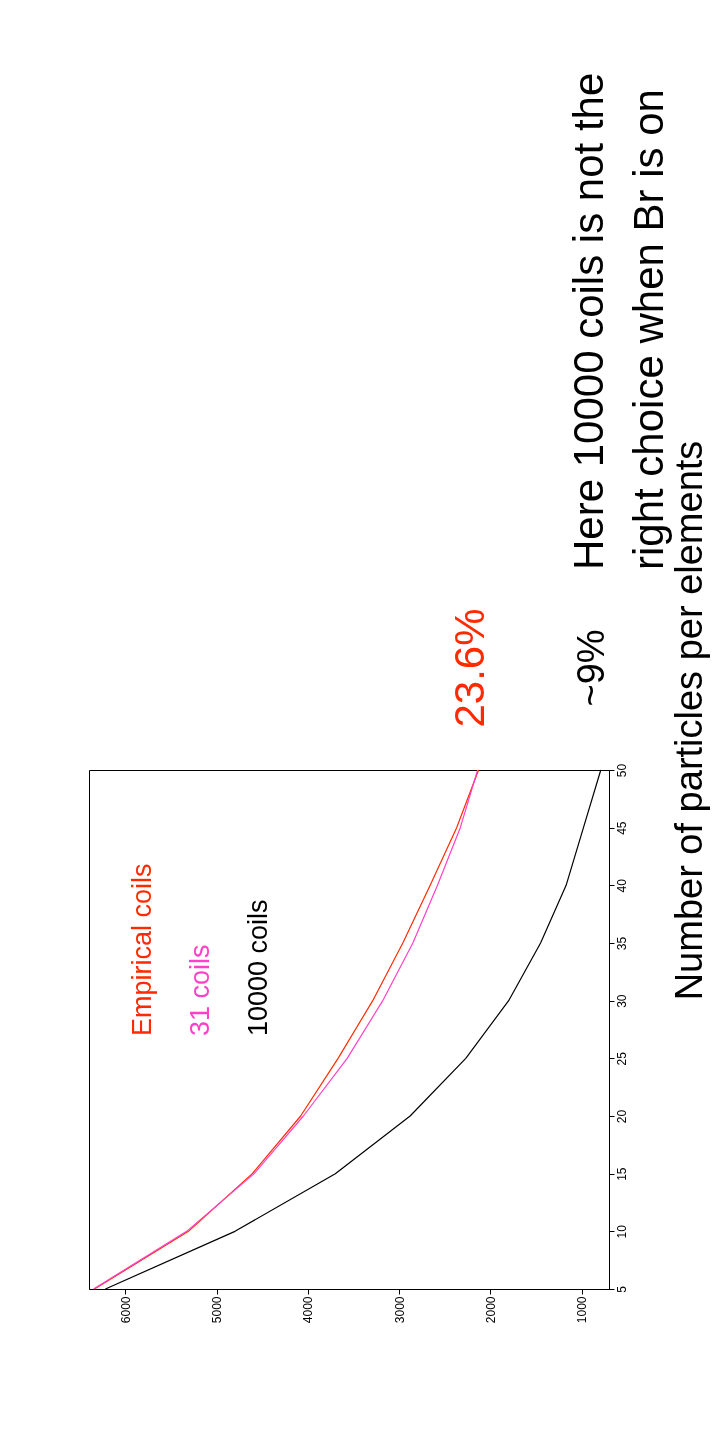 The image size is (715, 1444). I want to click on x-tick-label: 5000, so click(217, 1310).